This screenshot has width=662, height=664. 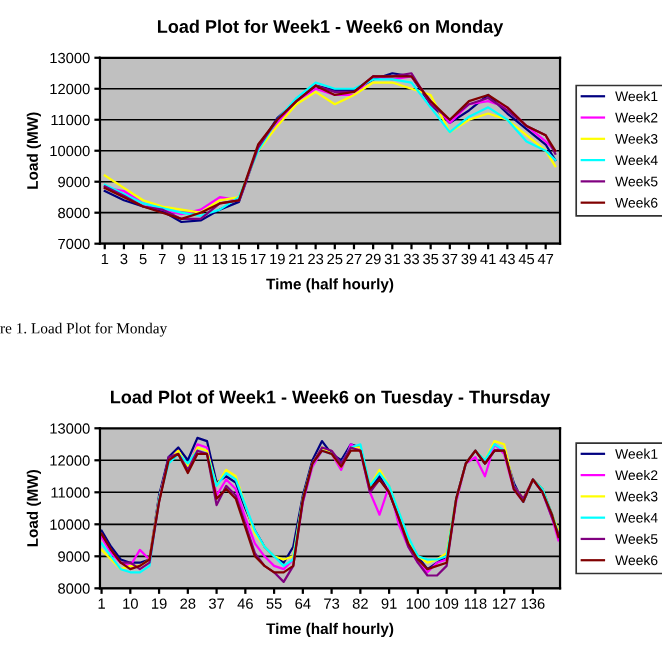 What do you see at coordinates (330, 28) in the screenshot?
I see `chart-title: Load Plot for Week1 - Week6 on Monday` at bounding box center [330, 28].